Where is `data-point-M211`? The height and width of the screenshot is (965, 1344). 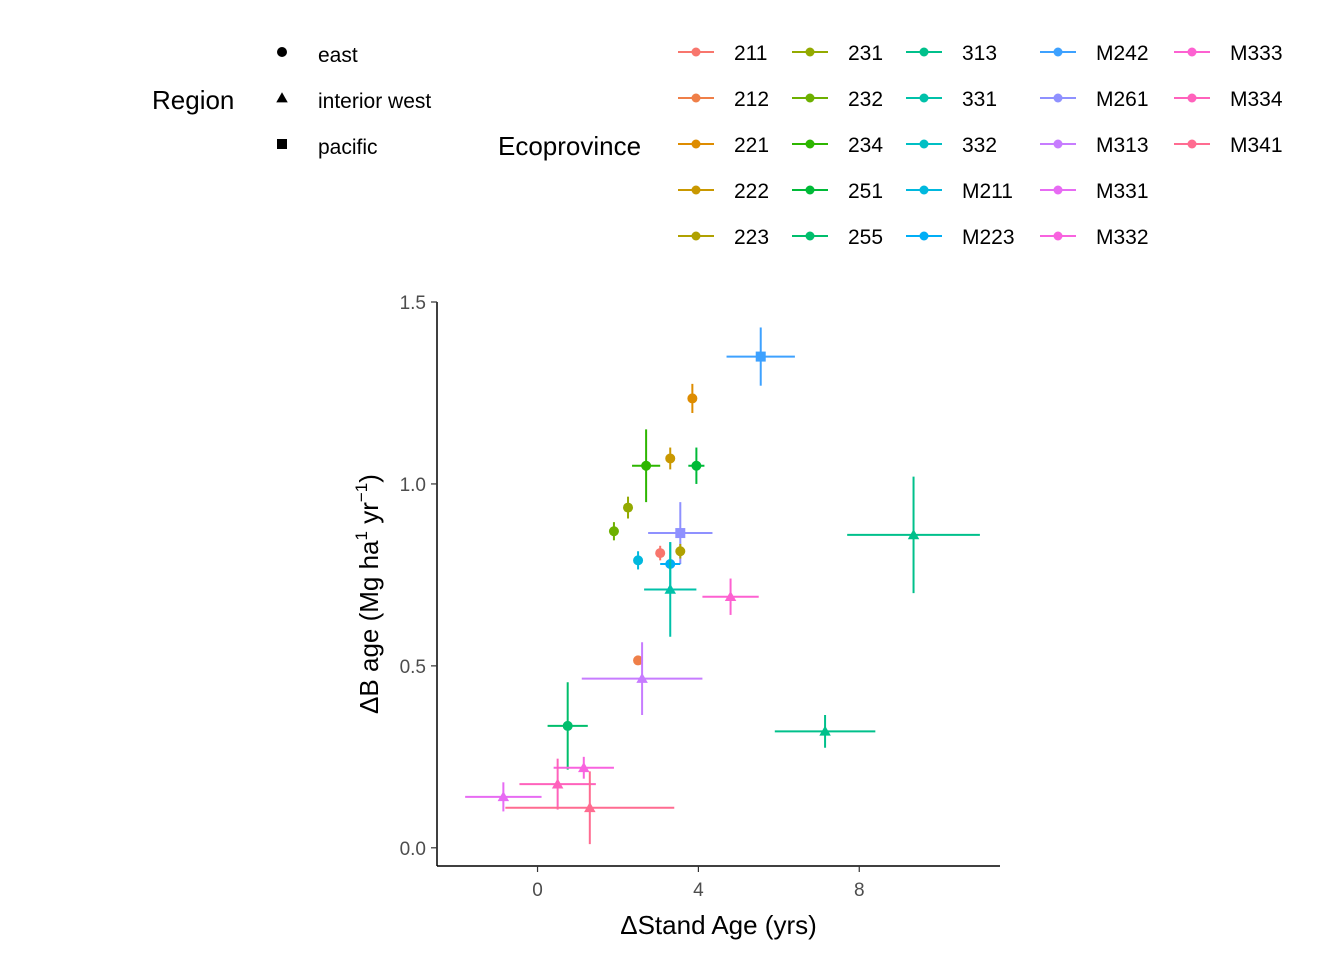 data-point-M211 is located at coordinates (638, 560).